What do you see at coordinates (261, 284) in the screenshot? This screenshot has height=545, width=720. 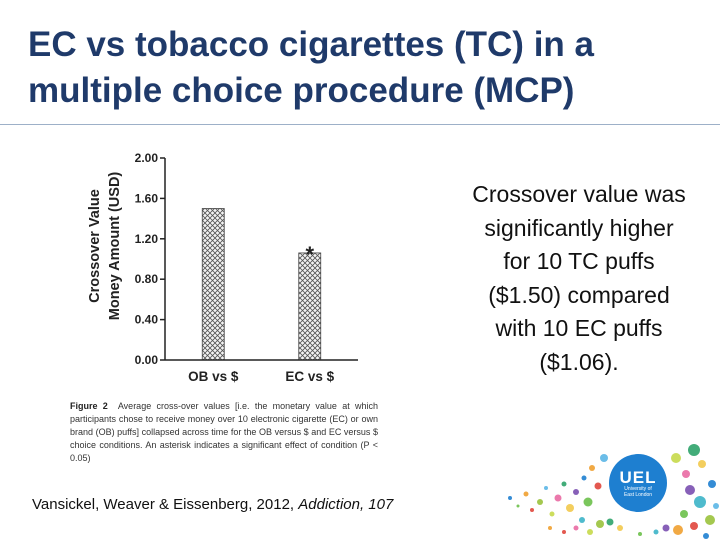 I see `bars` at bounding box center [261, 284].